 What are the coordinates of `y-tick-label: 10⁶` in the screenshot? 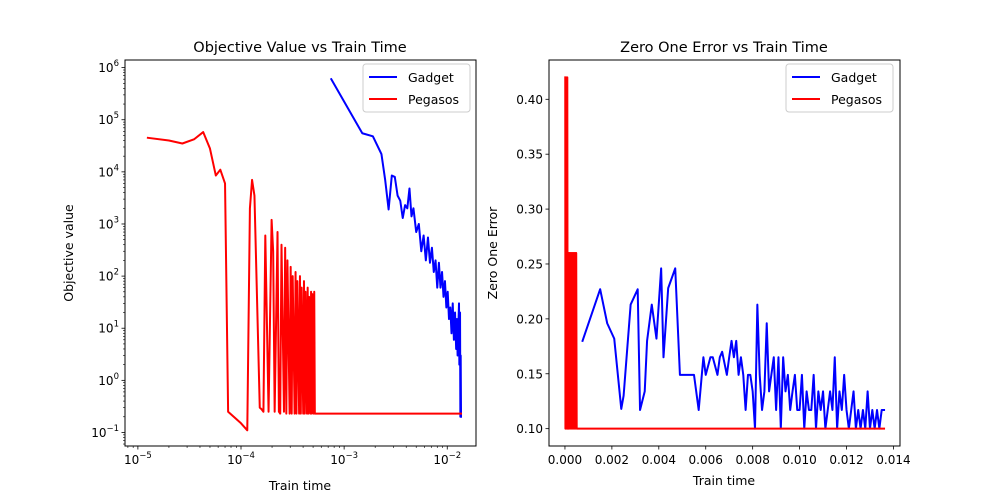 It's located at (108, 67).